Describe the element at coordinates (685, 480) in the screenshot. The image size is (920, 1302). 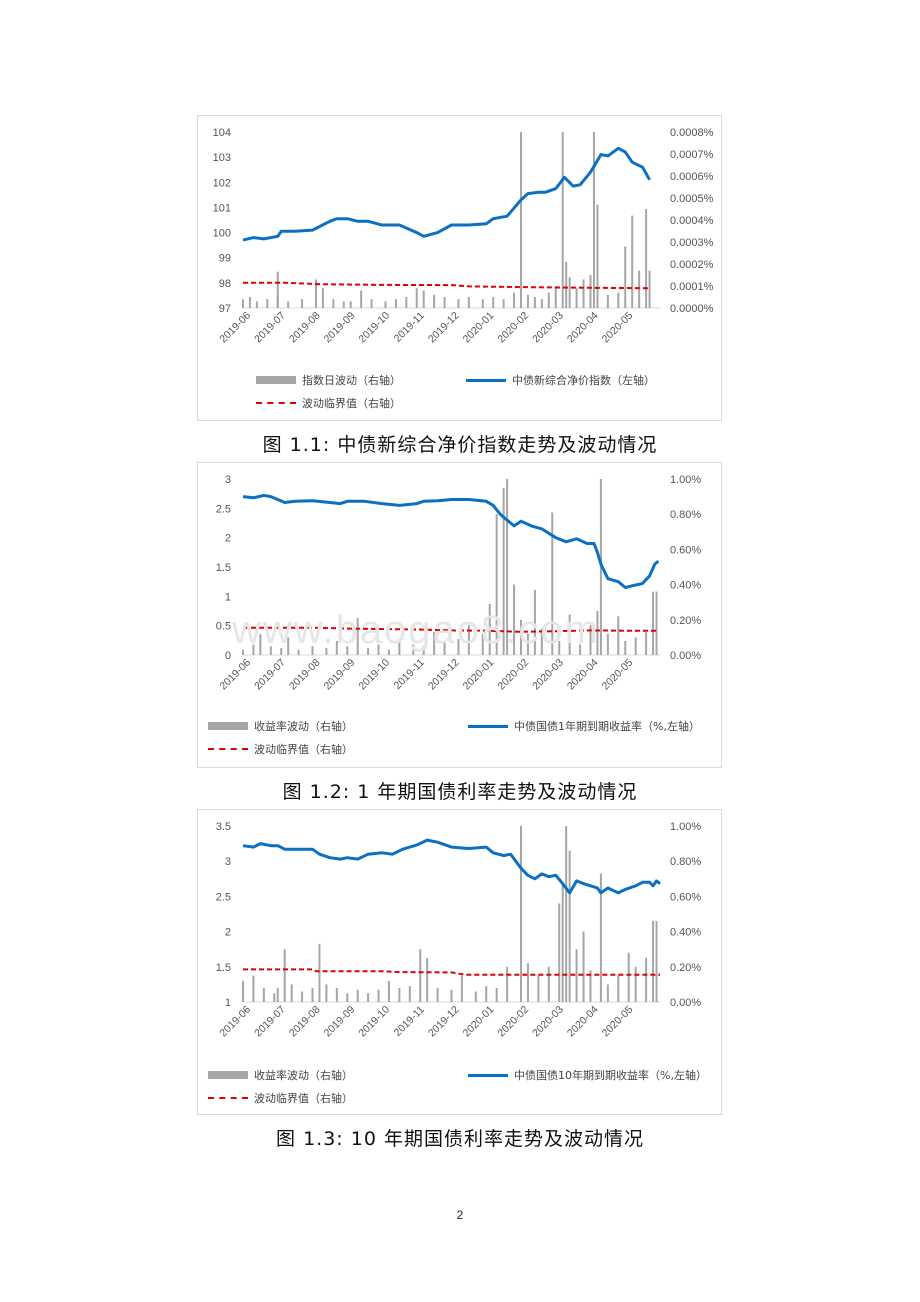
I see `right-axis-tick-label: 1.00%` at that location.